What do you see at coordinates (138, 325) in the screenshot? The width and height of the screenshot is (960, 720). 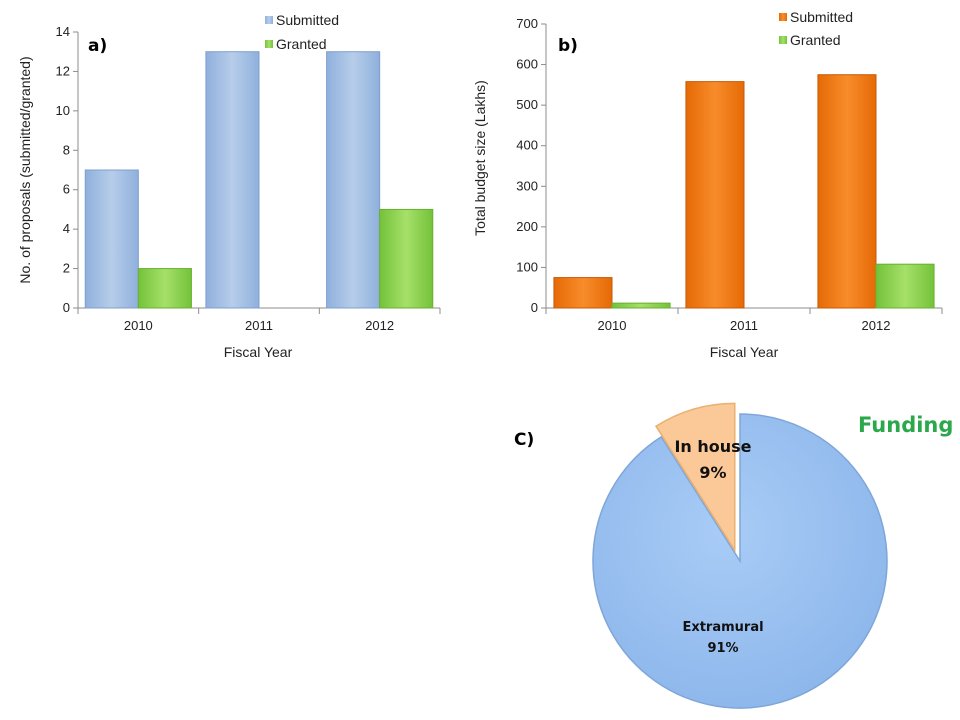 I see `chart-a-x-tick-label: 2010` at bounding box center [138, 325].